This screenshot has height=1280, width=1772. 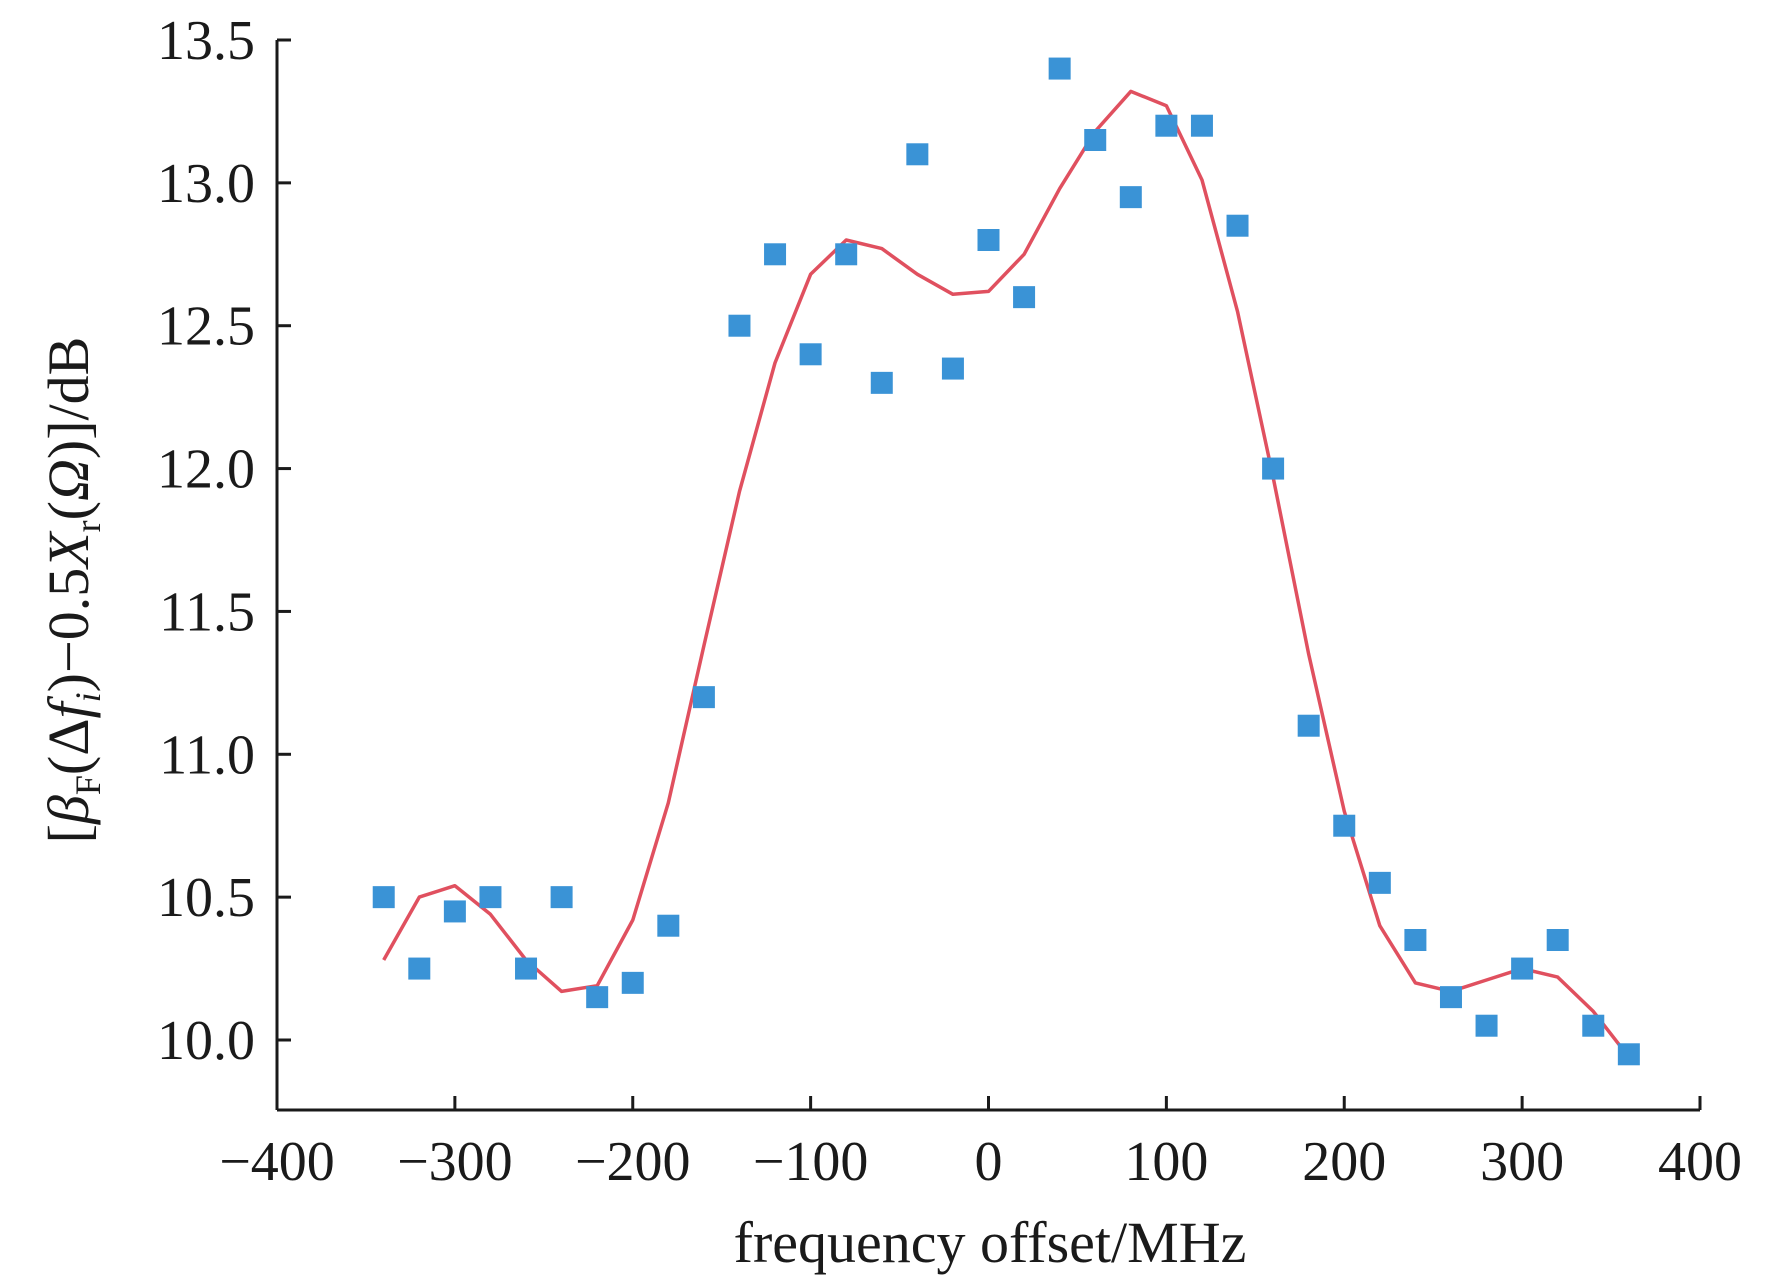 What do you see at coordinates (1522, 1162) in the screenshot?
I see `x-tick-label: 300` at bounding box center [1522, 1162].